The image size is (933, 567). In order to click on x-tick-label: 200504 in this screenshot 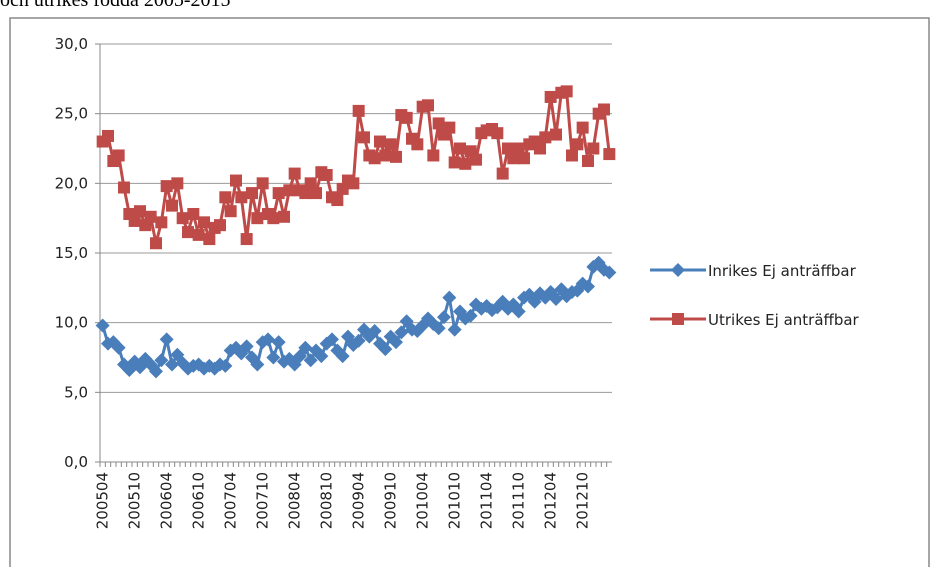, I will do `click(103, 500)`.